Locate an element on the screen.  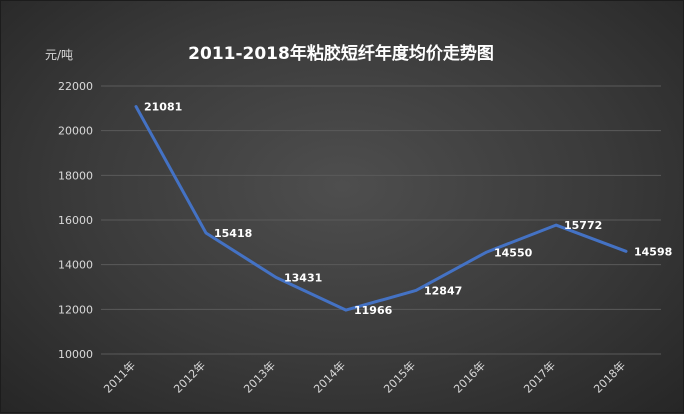
x-axis-ticks: 2011年 2012年 2013年 2014年 2015年 2016年 2017年 2018年 is located at coordinates (364, 376).